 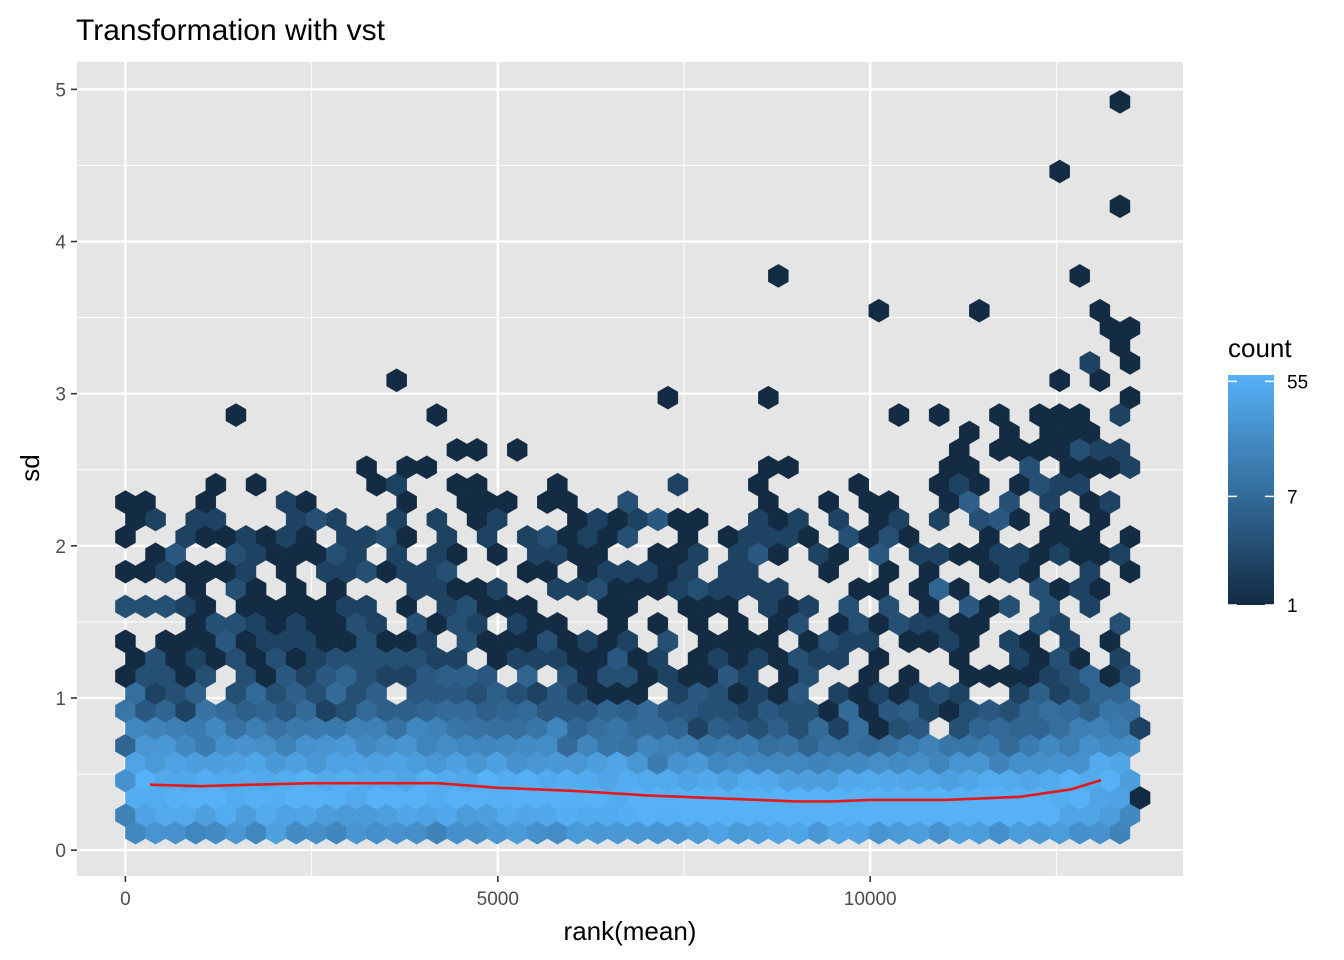 I want to click on y-tick-label: 5, so click(x=60, y=90).